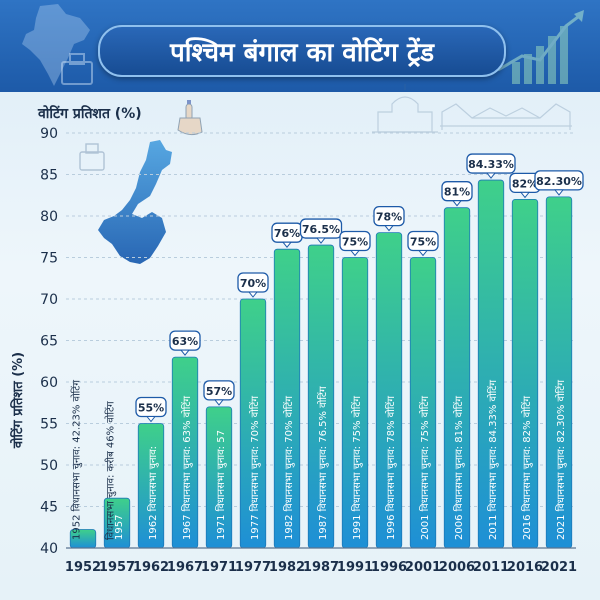 The image size is (600, 600). I want to click on x-tick-label: 1987, so click(321, 567).